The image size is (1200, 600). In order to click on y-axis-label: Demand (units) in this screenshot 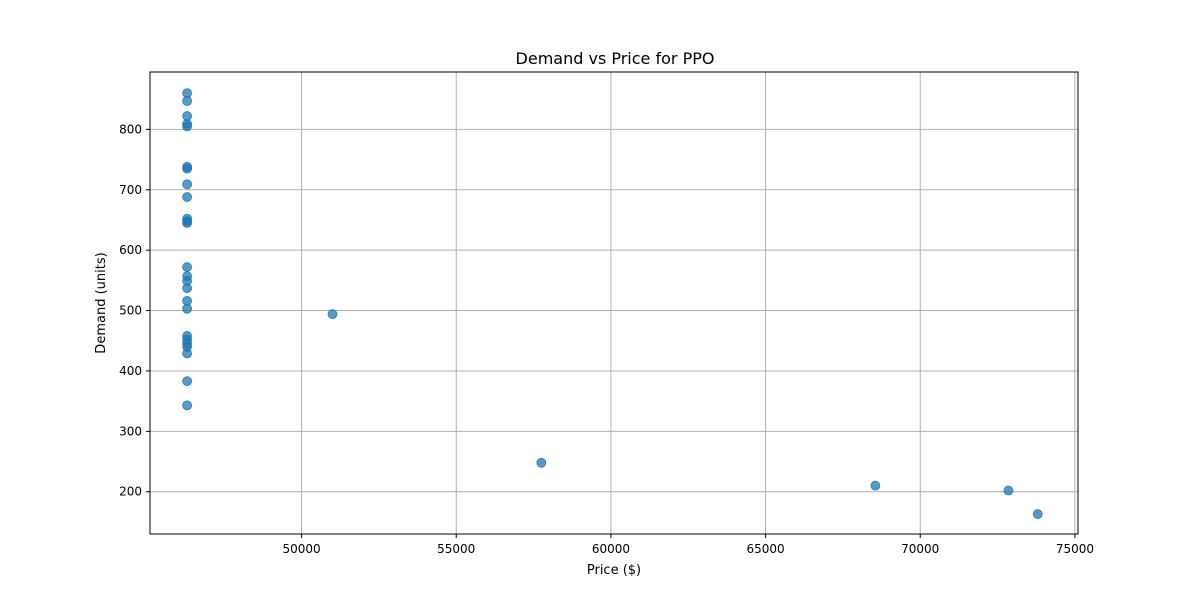, I will do `click(101, 302)`.